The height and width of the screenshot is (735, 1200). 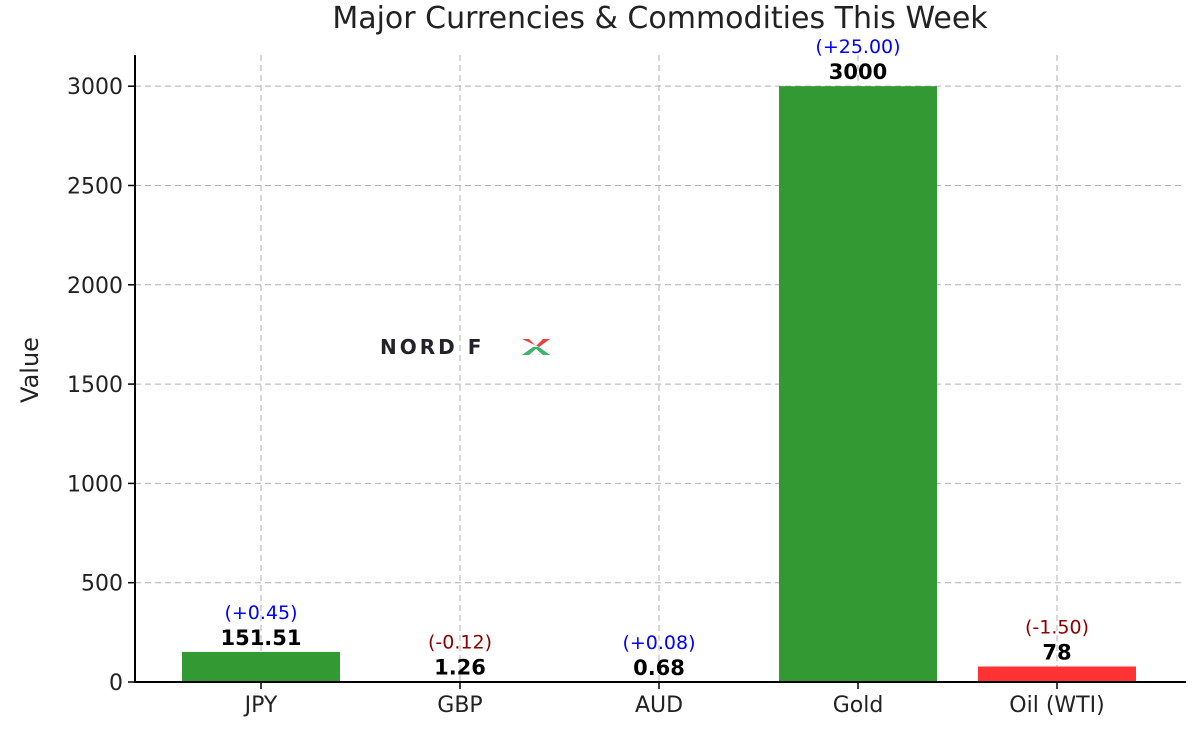 What do you see at coordinates (658, 643) in the screenshot?
I see `change-label: (+0.08)` at bounding box center [658, 643].